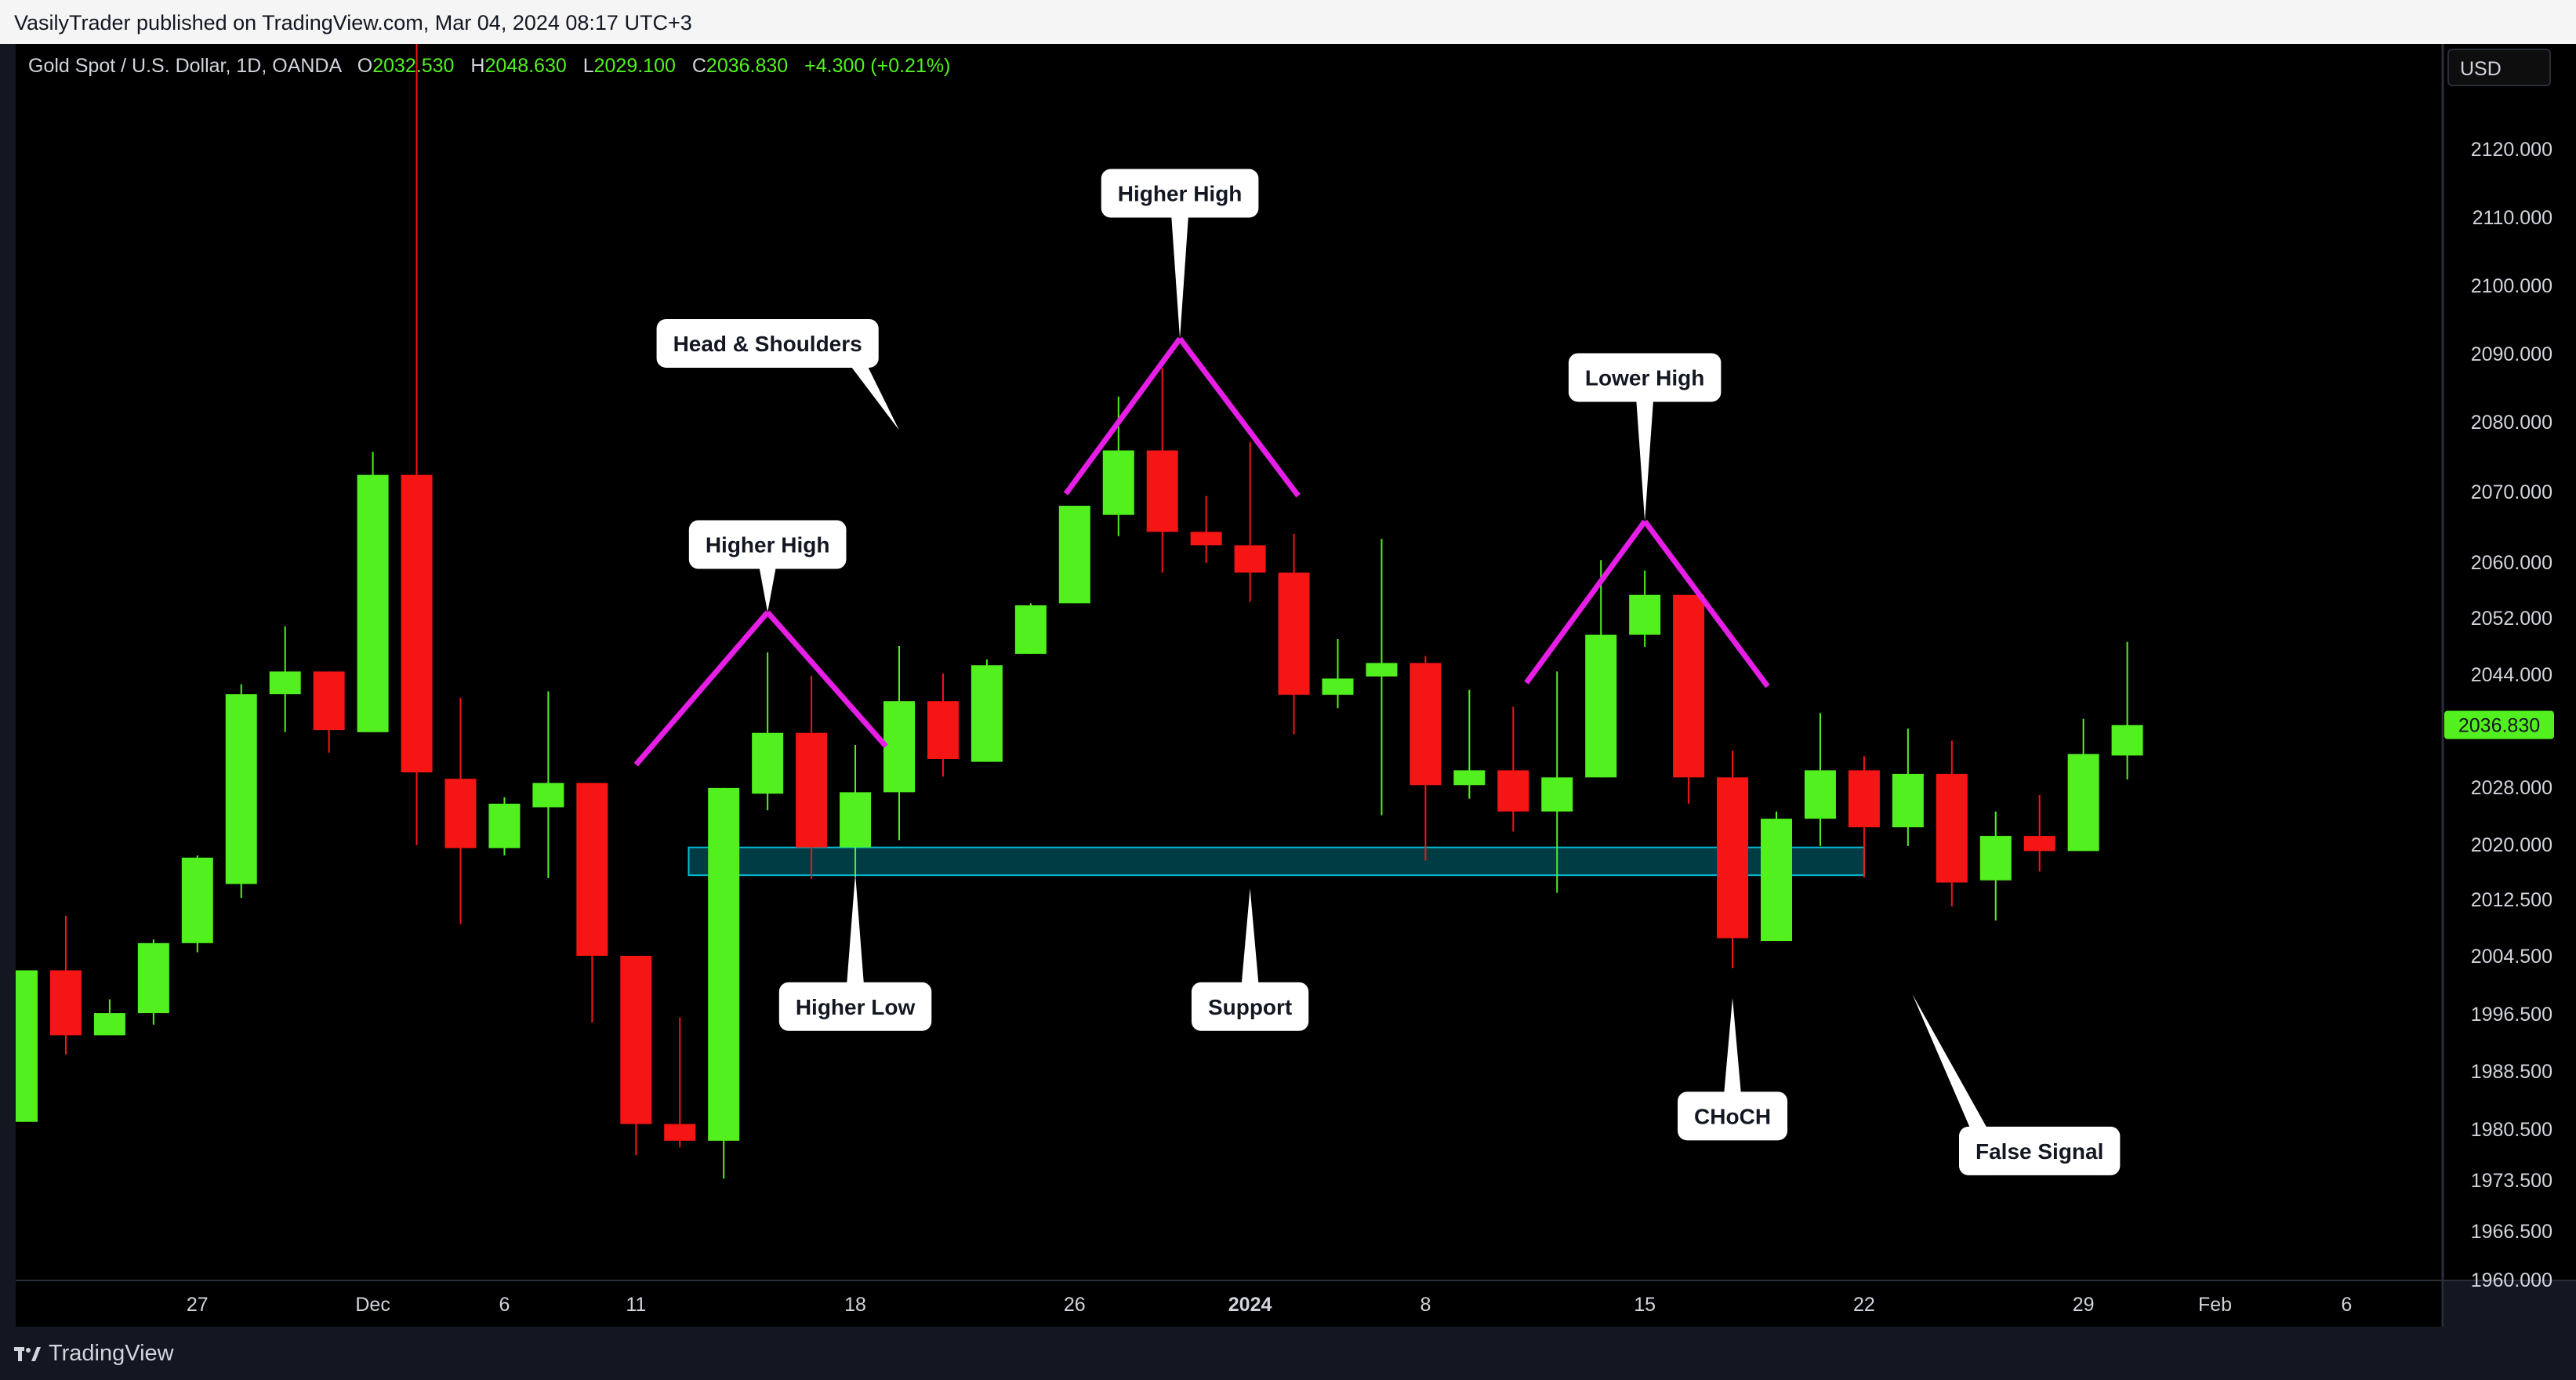 The width and height of the screenshot is (2576, 1380). Describe the element at coordinates (2499, 67) in the screenshot. I see `currency-selector: USD` at that location.